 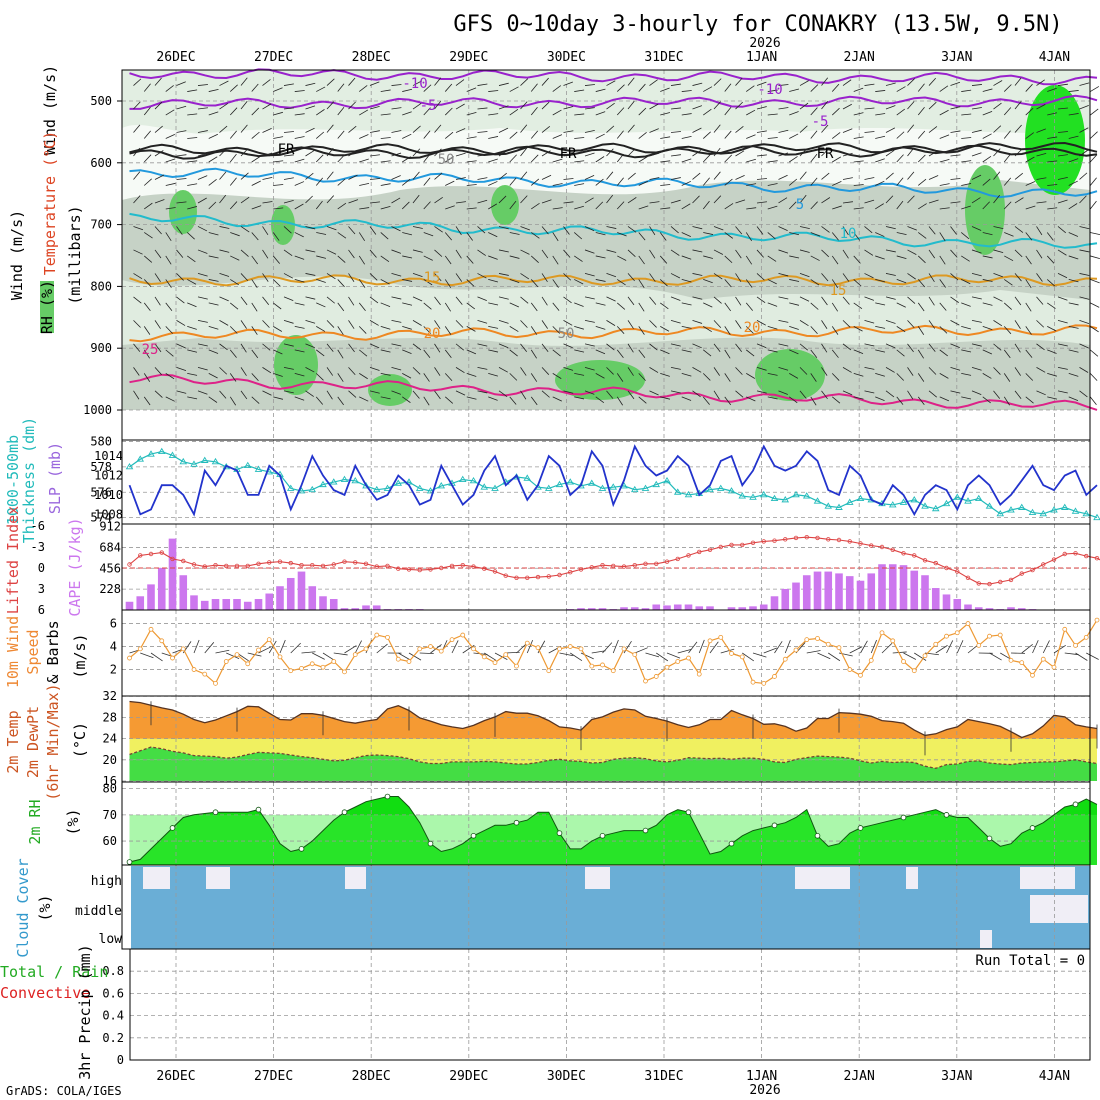 I want to click on label-cloud-2: (%), so click(x=45, y=907).